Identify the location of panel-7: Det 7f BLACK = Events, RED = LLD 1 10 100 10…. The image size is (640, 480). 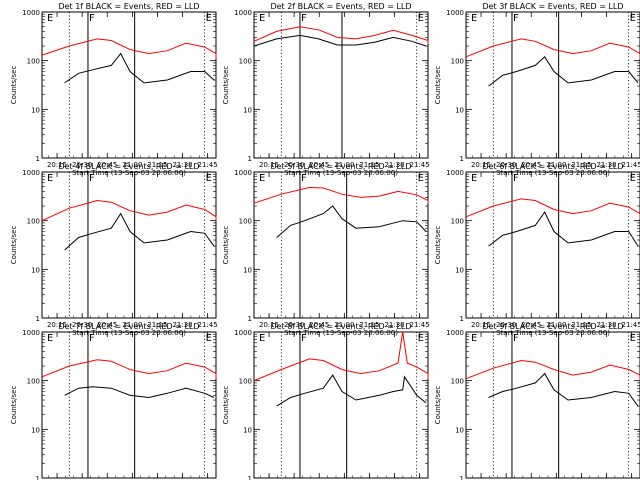
(113, 401).